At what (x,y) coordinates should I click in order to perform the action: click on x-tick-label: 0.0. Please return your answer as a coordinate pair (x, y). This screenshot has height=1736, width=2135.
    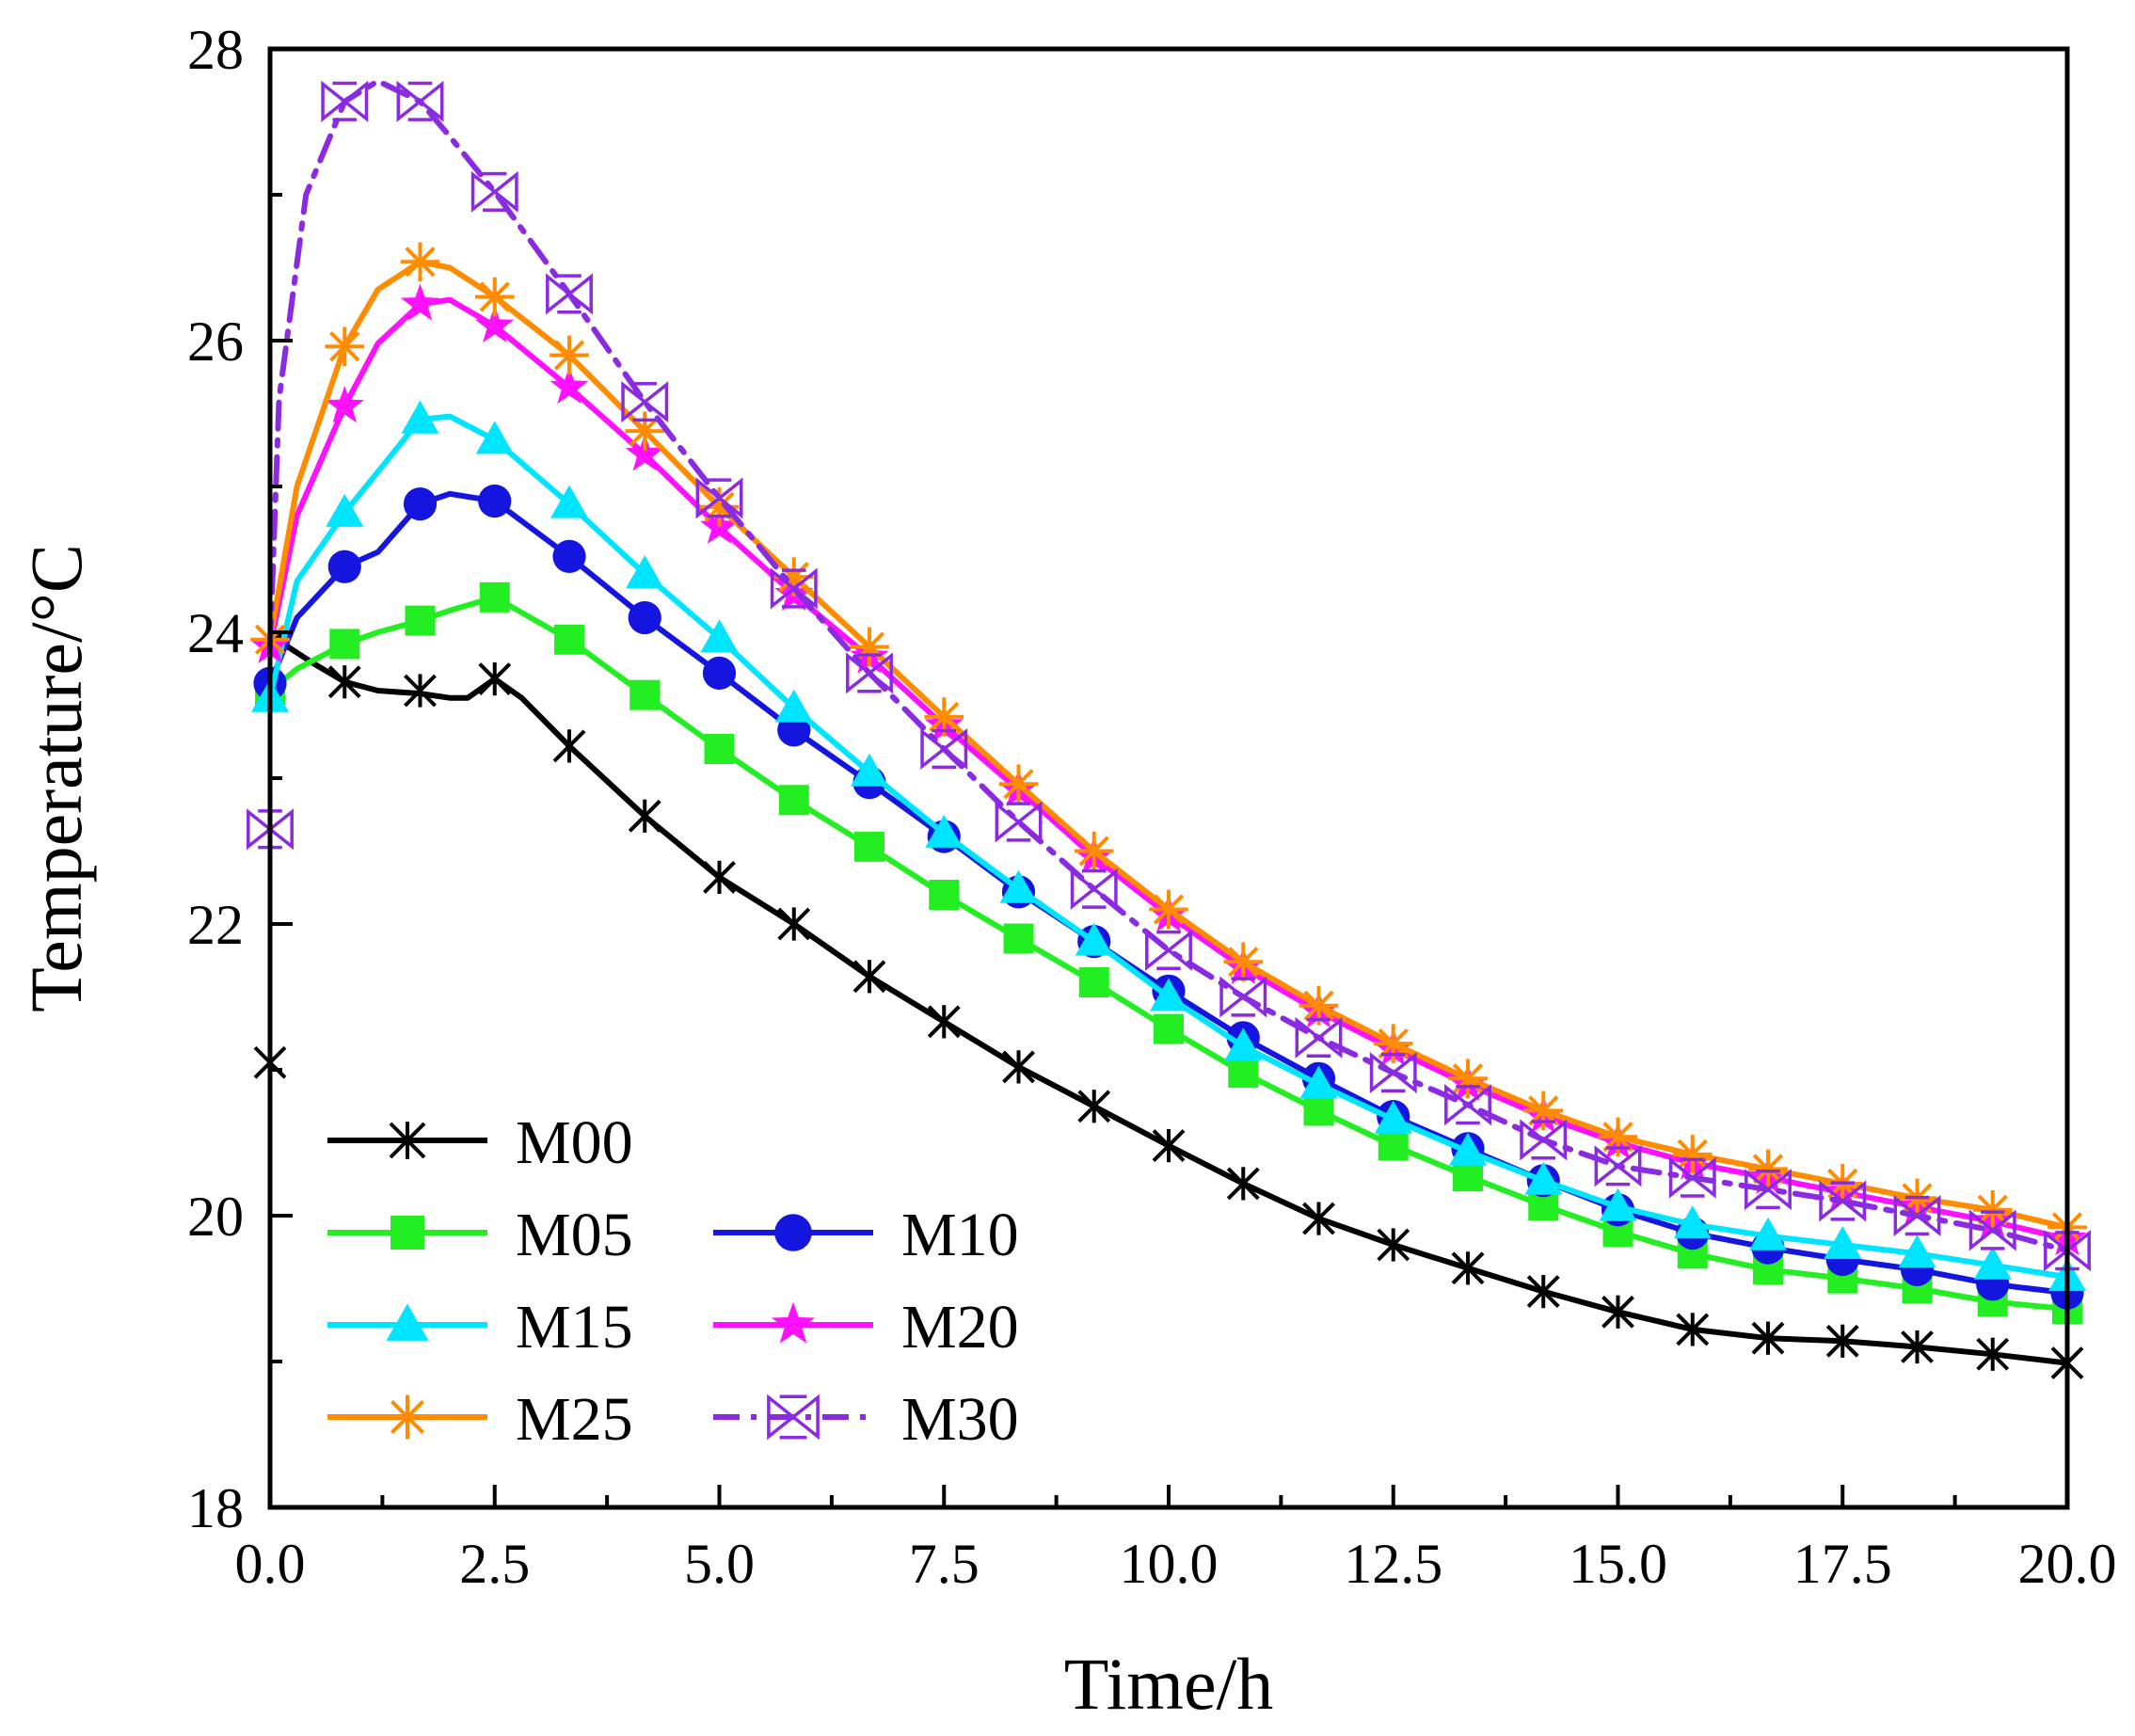
    Looking at the image, I should click on (271, 1564).